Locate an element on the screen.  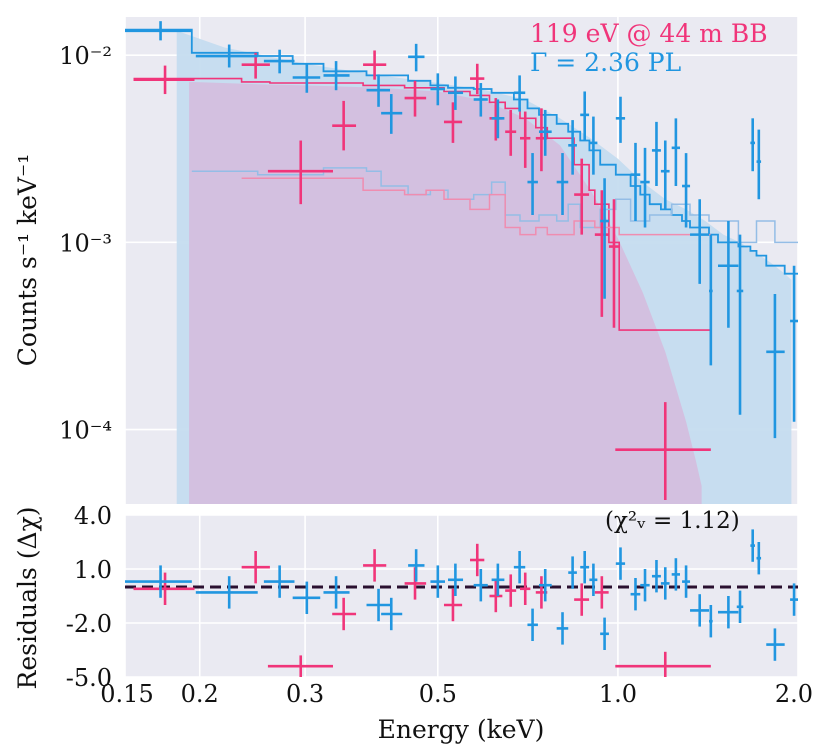
chi-square-annotation: (χ²ᵥ = 1.12) is located at coordinates (672, 521).